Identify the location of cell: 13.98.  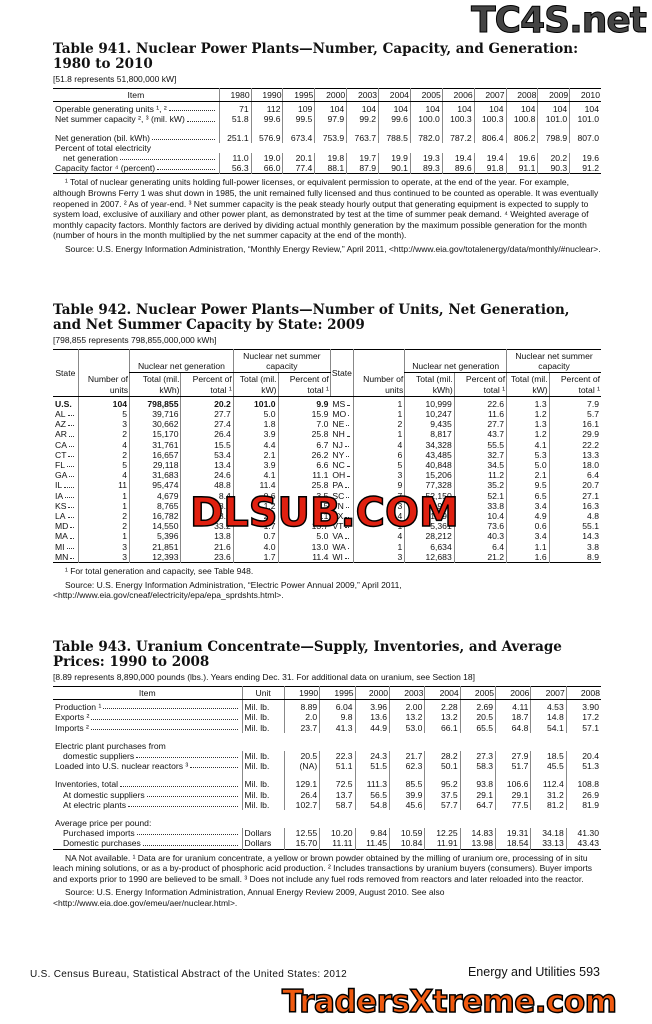
(477, 844).